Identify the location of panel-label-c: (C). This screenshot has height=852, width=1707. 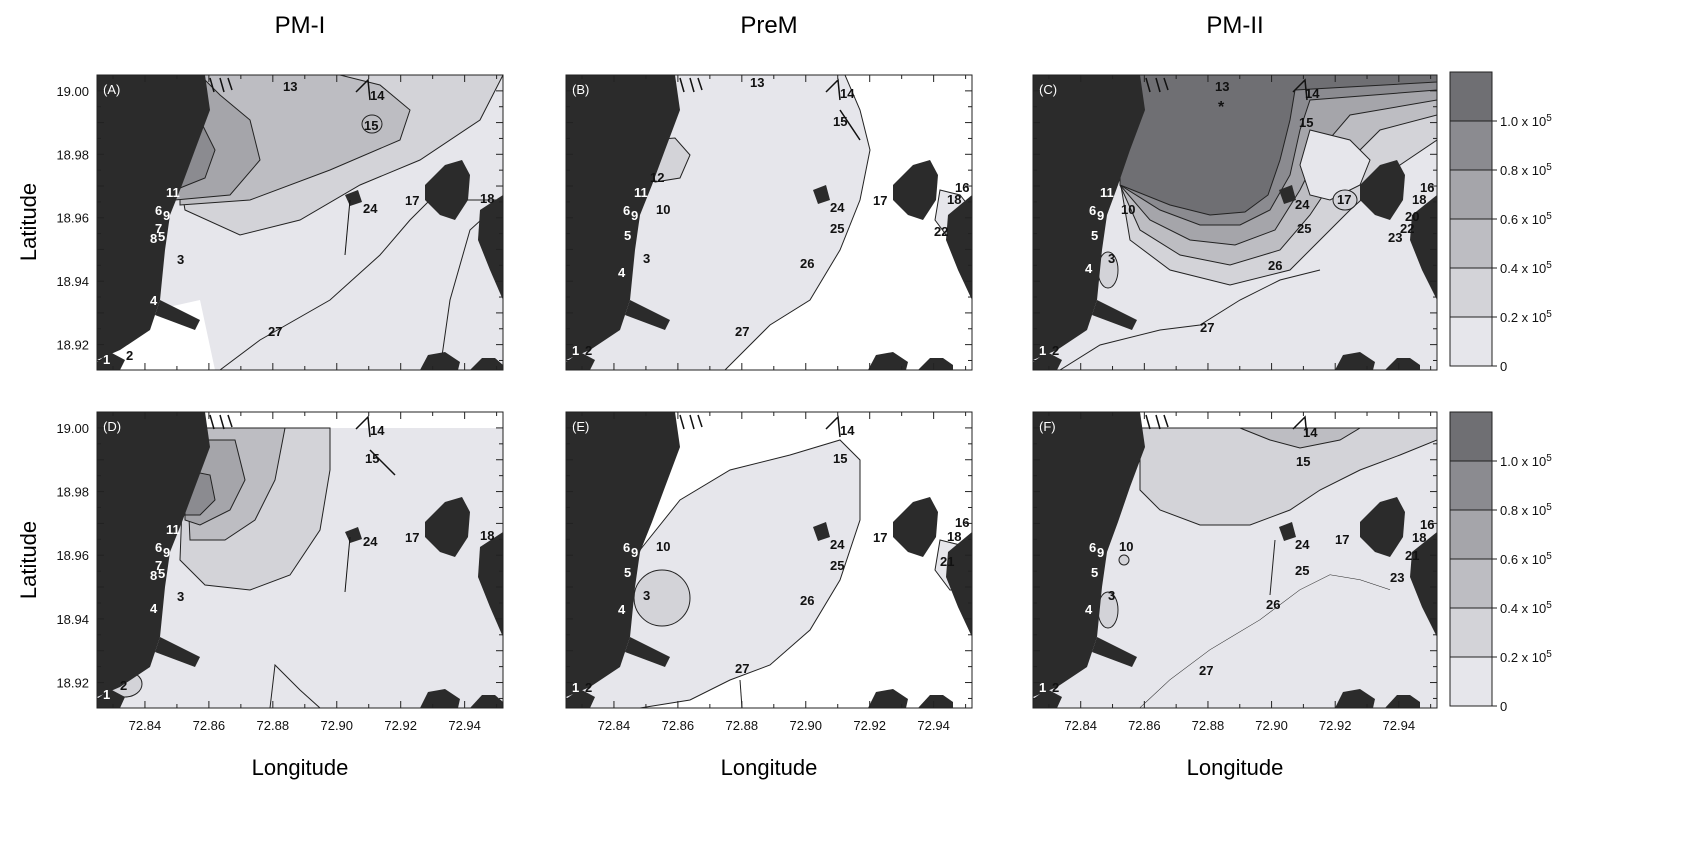
(1048, 89).